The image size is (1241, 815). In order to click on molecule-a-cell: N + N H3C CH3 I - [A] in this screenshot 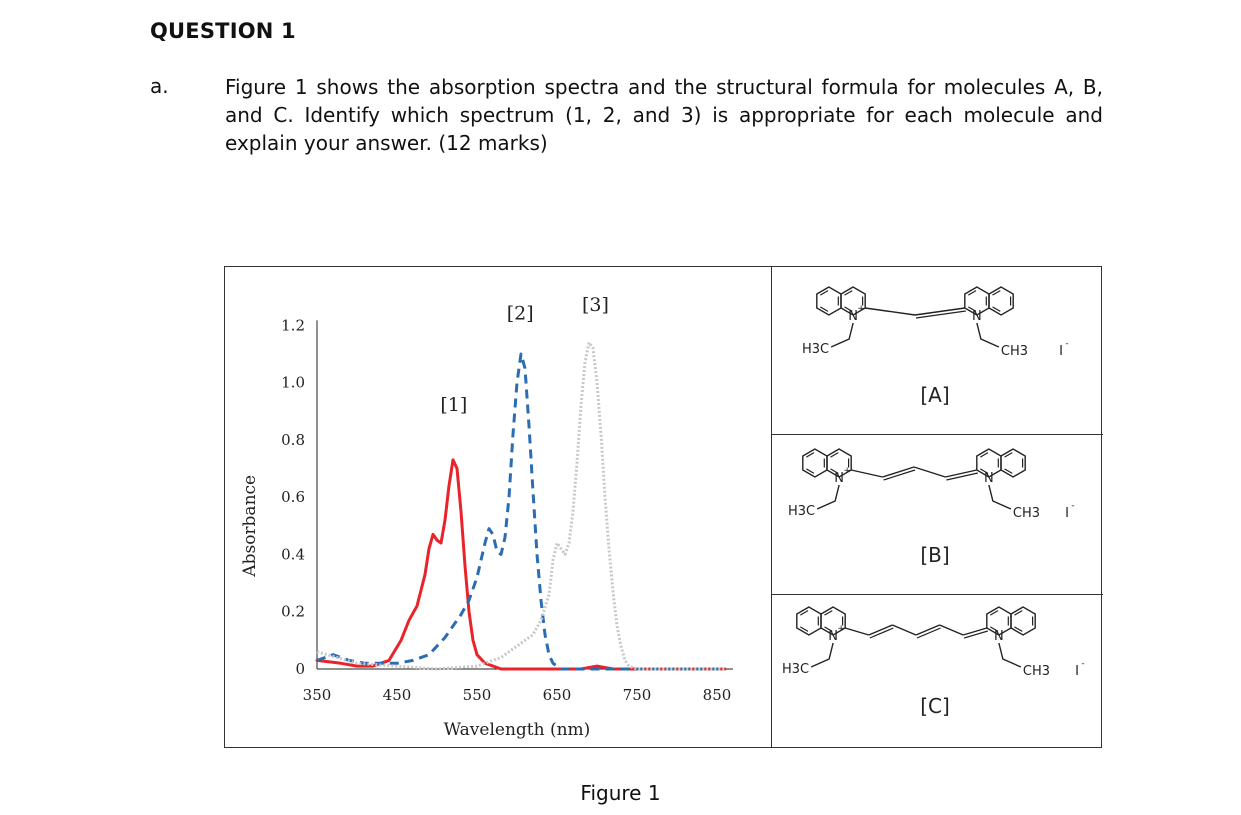, I will do `click(937, 351)`.